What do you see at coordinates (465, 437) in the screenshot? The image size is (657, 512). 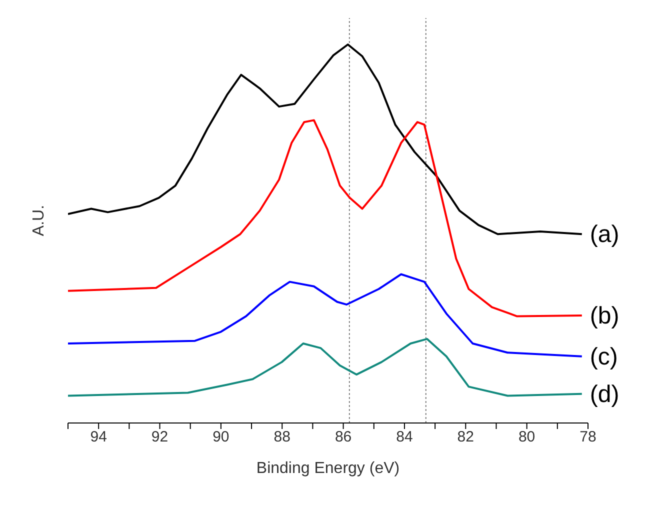 I see `x-tick-label: 82` at bounding box center [465, 437].